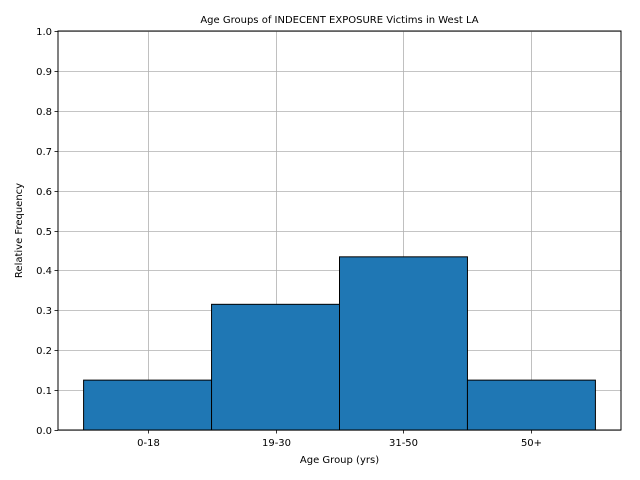 The width and height of the screenshot is (640, 480). Describe the element at coordinates (44, 232) in the screenshot. I see `y-tick-label: 0.5` at that location.